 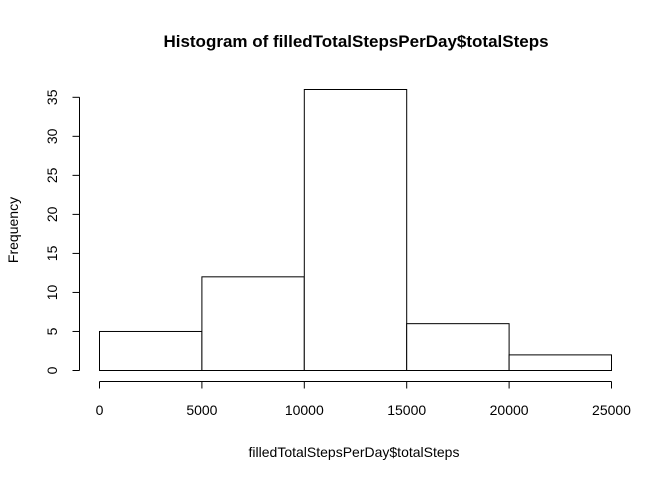 What do you see at coordinates (304, 410) in the screenshot?
I see `x-tick-label-2: 10000` at bounding box center [304, 410].